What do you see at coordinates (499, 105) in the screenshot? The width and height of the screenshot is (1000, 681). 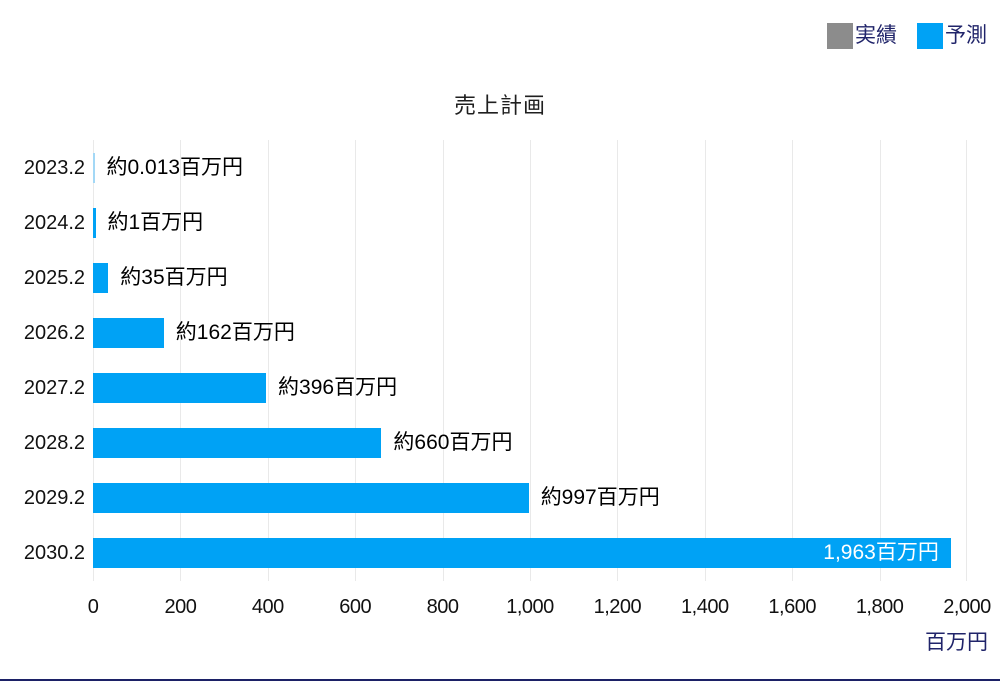 I see `chart-title: 売上計画` at bounding box center [499, 105].